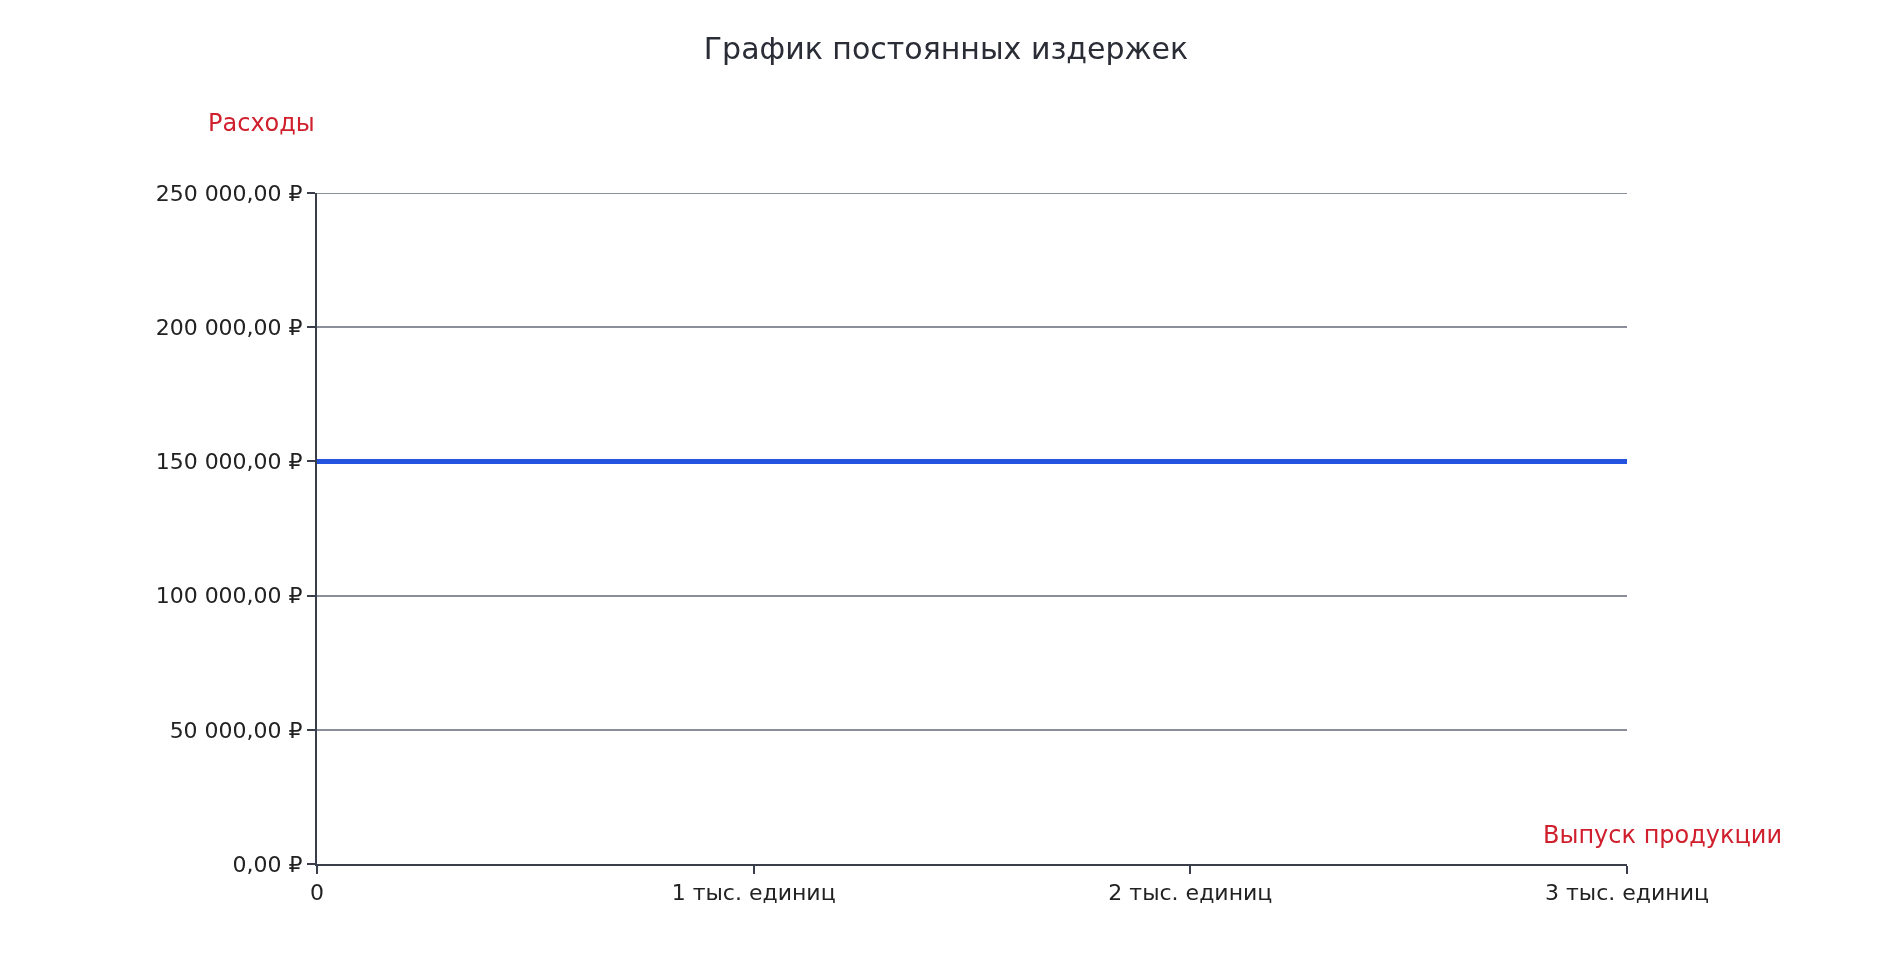 The image size is (1892, 954). What do you see at coordinates (229, 462) in the screenshot?
I see `y-tick-label: 150 000,00 ₽` at bounding box center [229, 462].